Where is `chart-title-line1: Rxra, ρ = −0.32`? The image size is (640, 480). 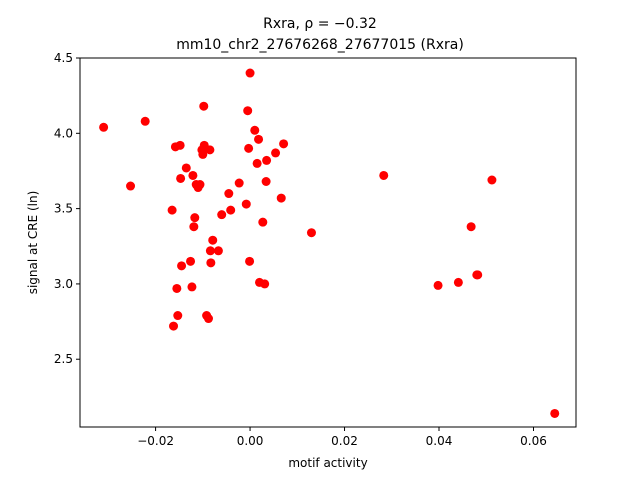
chart-title-line1: Rxra, ρ = −0.32 is located at coordinates (320, 24).